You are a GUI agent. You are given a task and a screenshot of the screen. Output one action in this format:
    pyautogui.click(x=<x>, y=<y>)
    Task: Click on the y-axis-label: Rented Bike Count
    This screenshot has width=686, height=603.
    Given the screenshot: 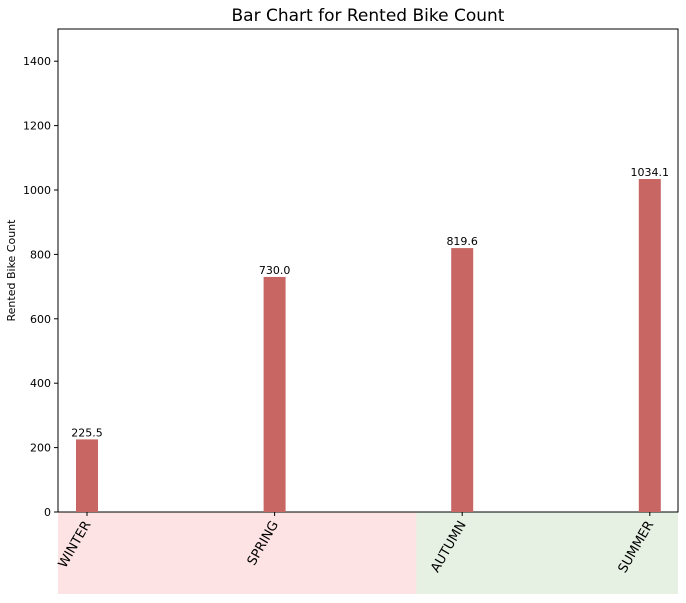 What is the action you would take?
    pyautogui.click(x=11, y=270)
    